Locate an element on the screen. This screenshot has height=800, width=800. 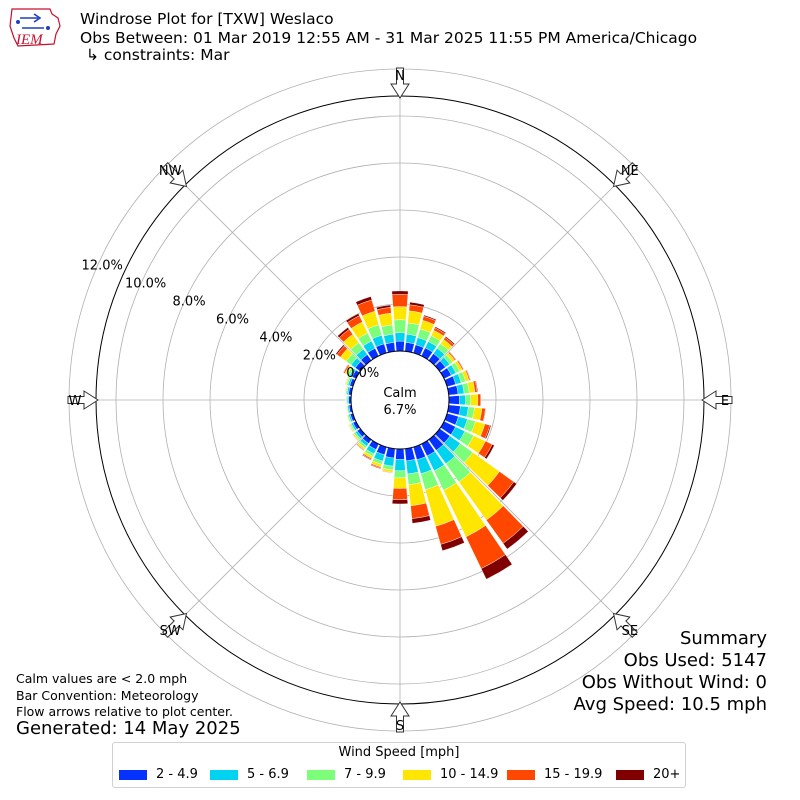
calm-value: 6.7% is located at coordinates (399, 410).